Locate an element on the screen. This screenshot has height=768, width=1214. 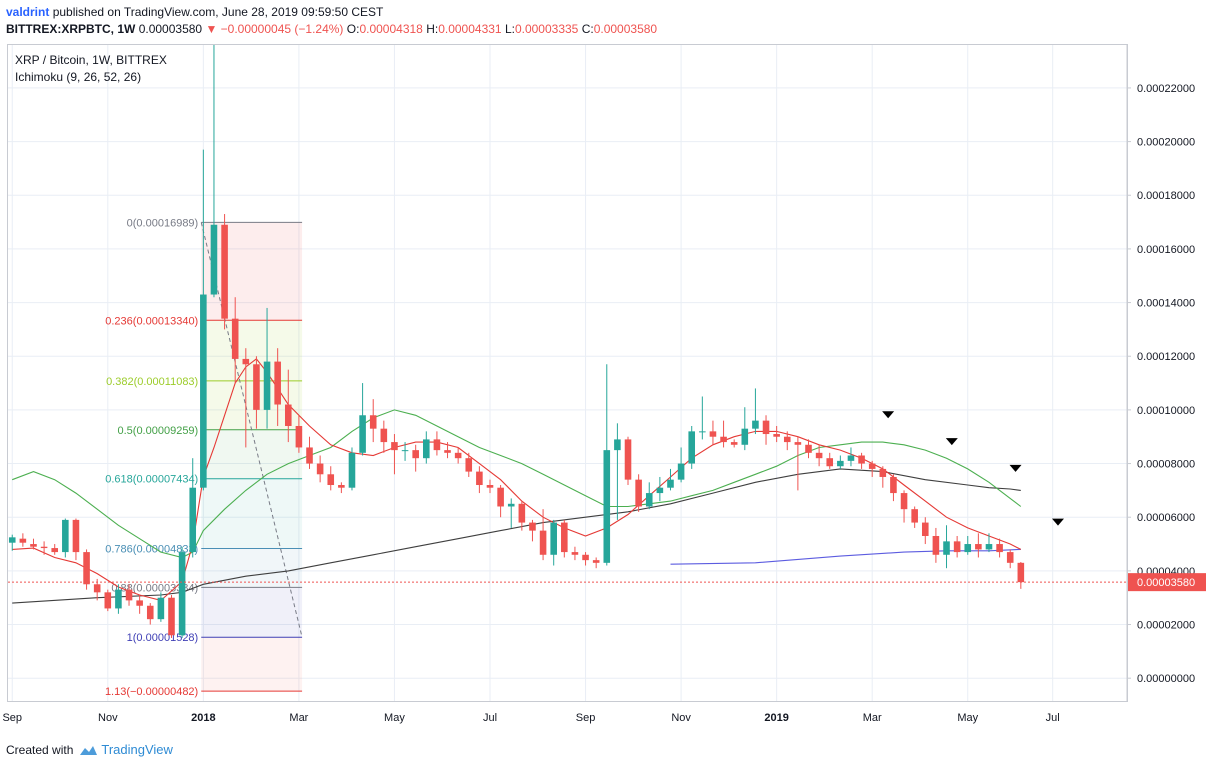
ohlc-l-label: L: is located at coordinates (509, 29).